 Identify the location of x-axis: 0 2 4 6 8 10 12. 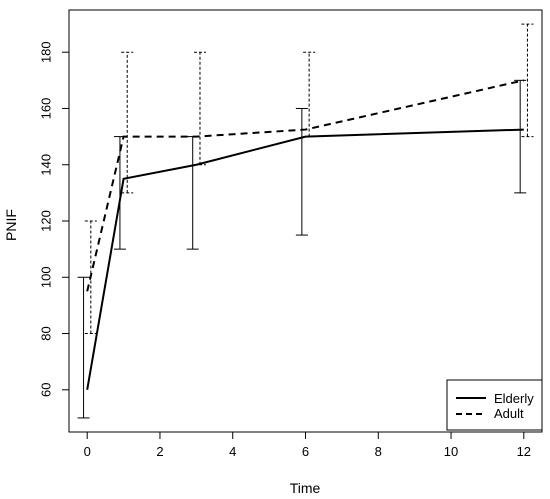
(307, 445).